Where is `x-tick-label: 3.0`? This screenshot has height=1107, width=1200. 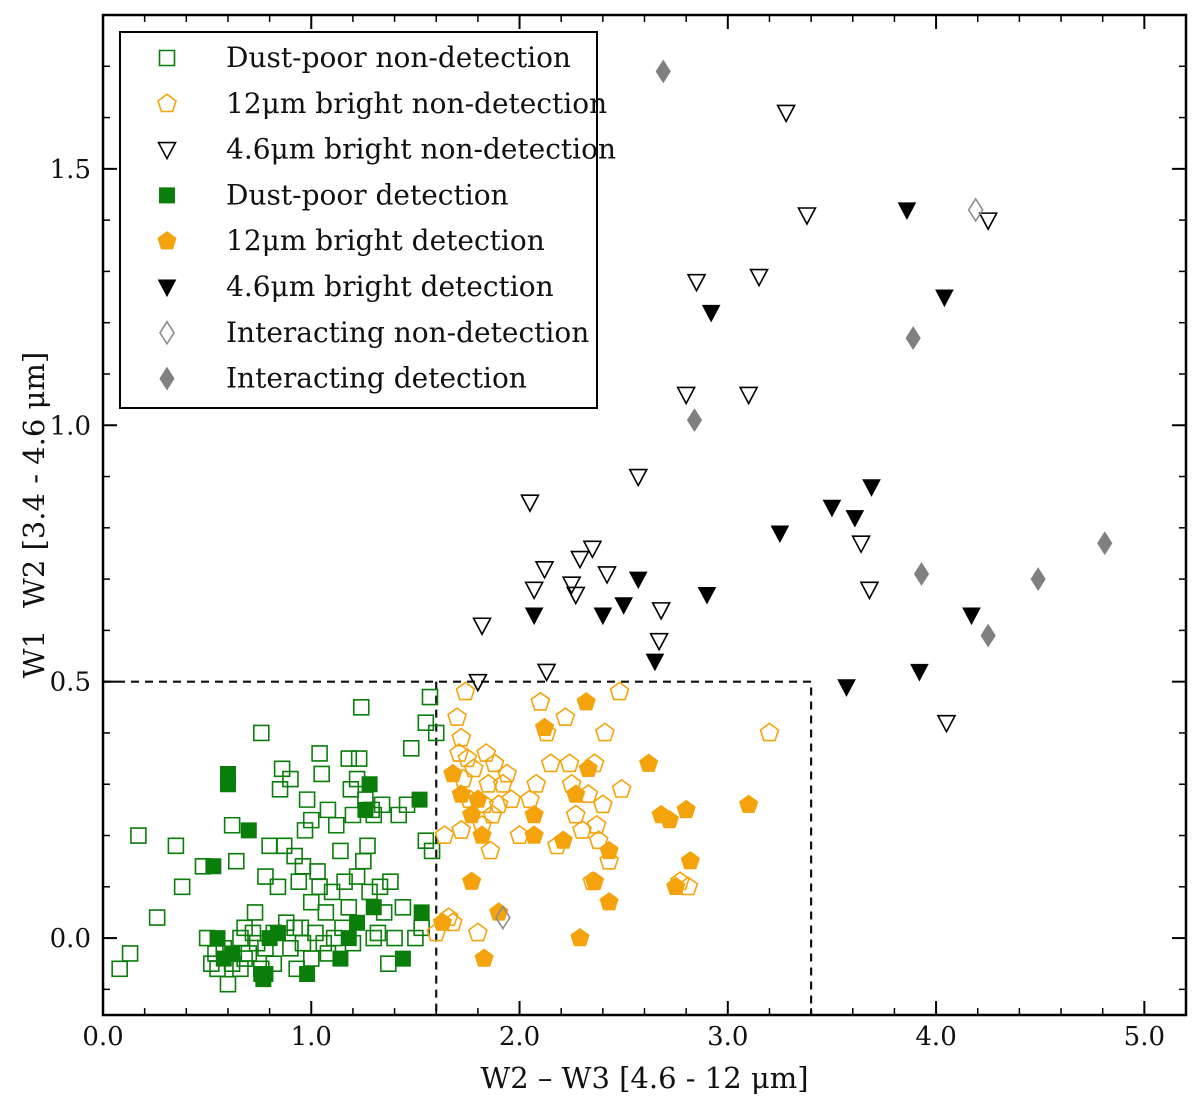 x-tick-label: 3.0 is located at coordinates (727, 1037).